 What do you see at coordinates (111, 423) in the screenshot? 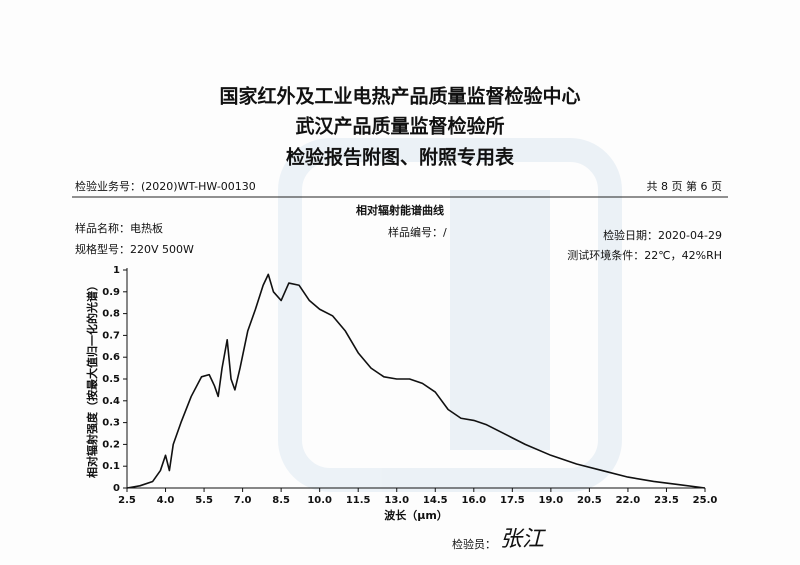
I see `y-tick-label: 0.3` at bounding box center [111, 423].